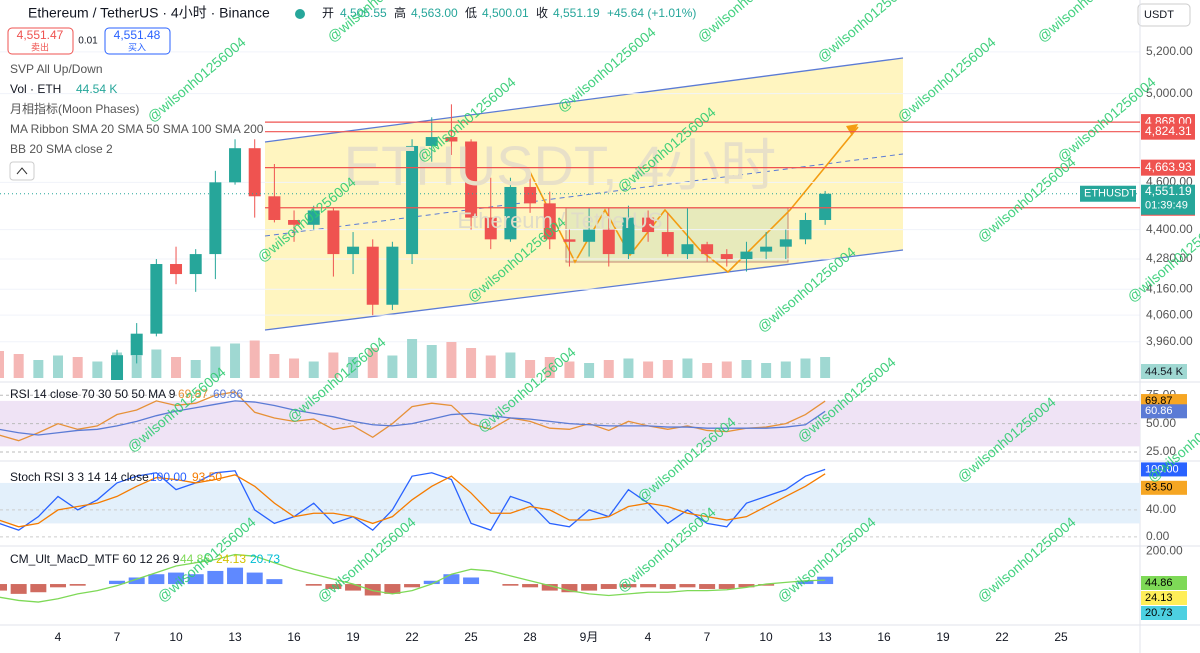 The height and width of the screenshot is (653, 1200). What do you see at coordinates (137, 129) in the screenshot?
I see `indicator-ma: MA Ribbon SMA 20 SMA 50 SMA 100 SMA 200` at bounding box center [137, 129].